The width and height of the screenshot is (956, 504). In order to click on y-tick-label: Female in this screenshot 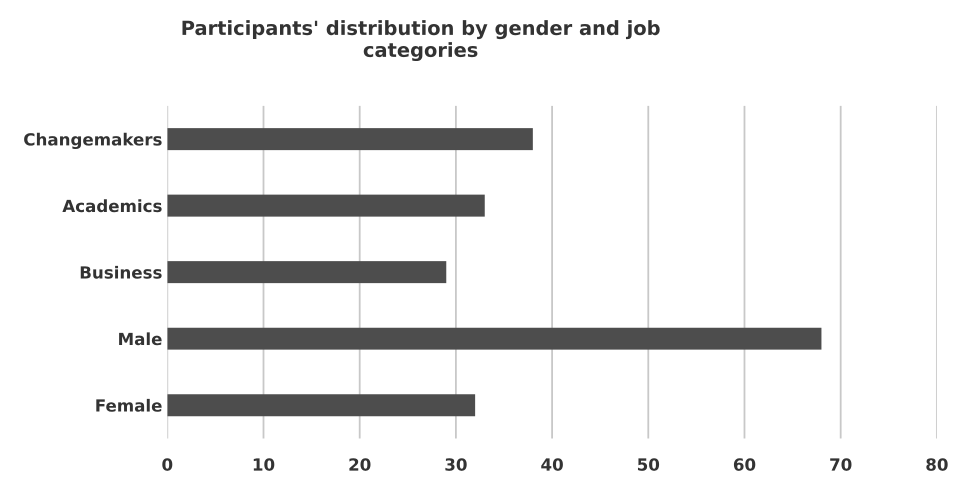, I will do `click(129, 405)`.